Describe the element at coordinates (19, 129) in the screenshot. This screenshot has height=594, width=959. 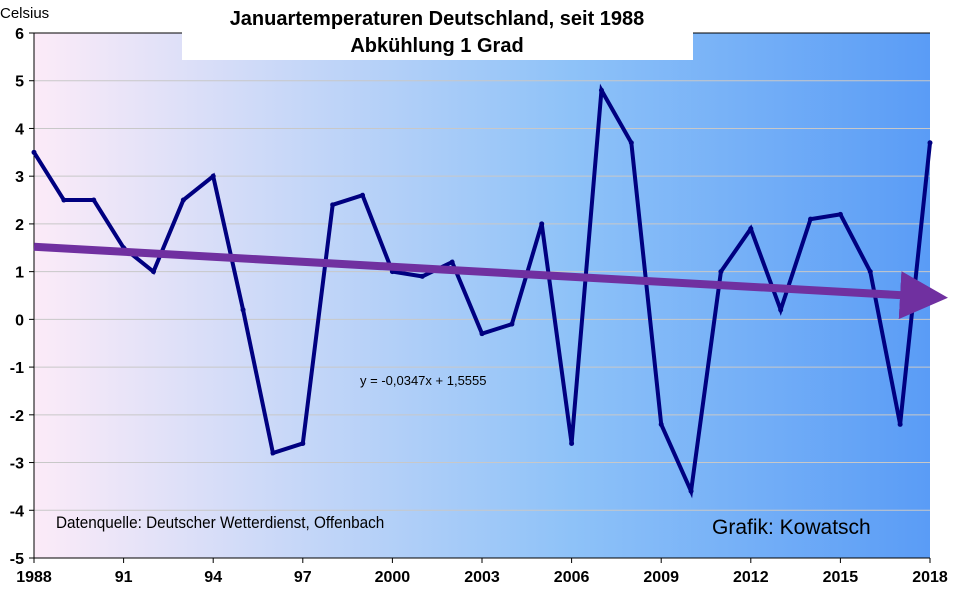
I see `y-tick-label: 4` at that location.